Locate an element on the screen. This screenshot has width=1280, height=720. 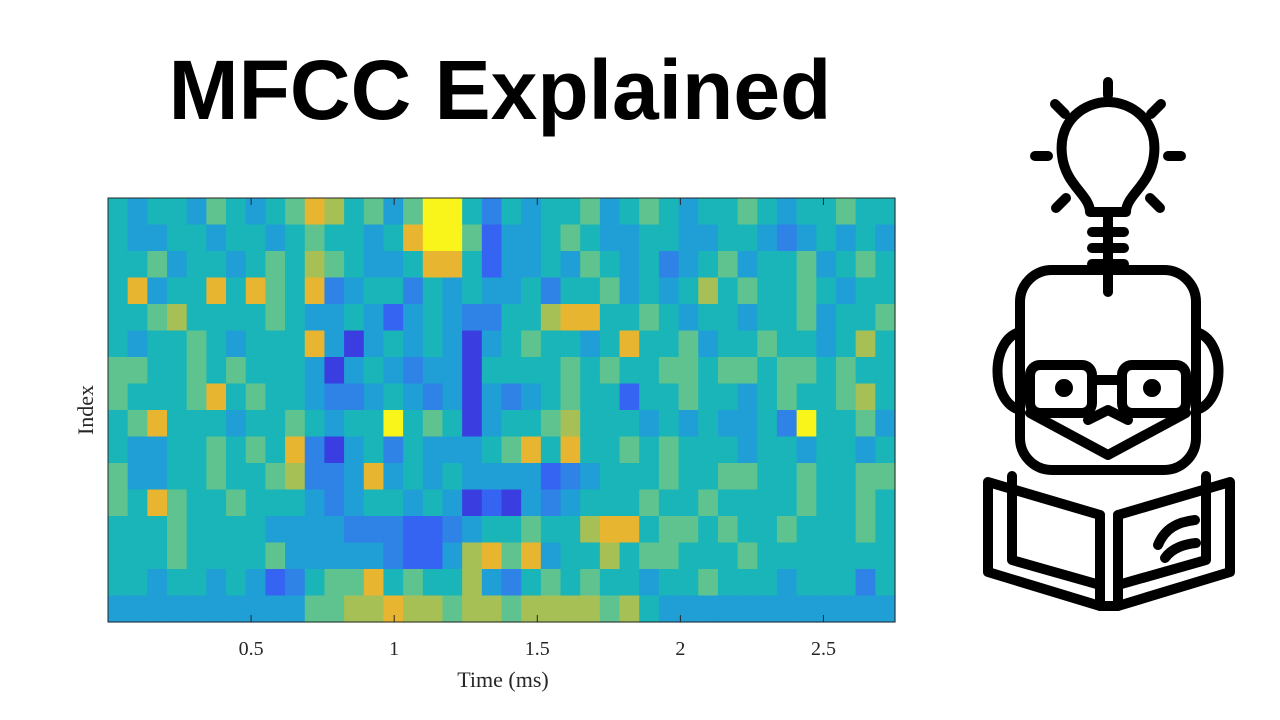
y-axis-label: Index is located at coordinates (85, 410).